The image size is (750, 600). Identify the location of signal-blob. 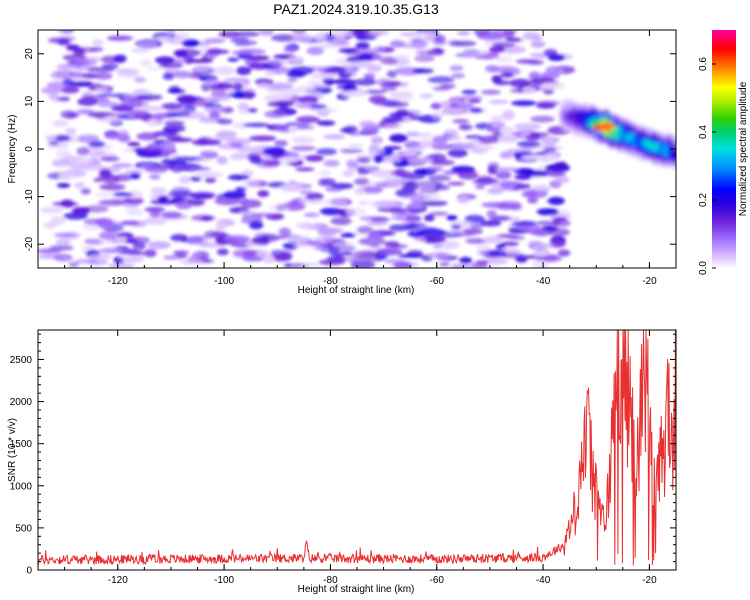
(673, 155).